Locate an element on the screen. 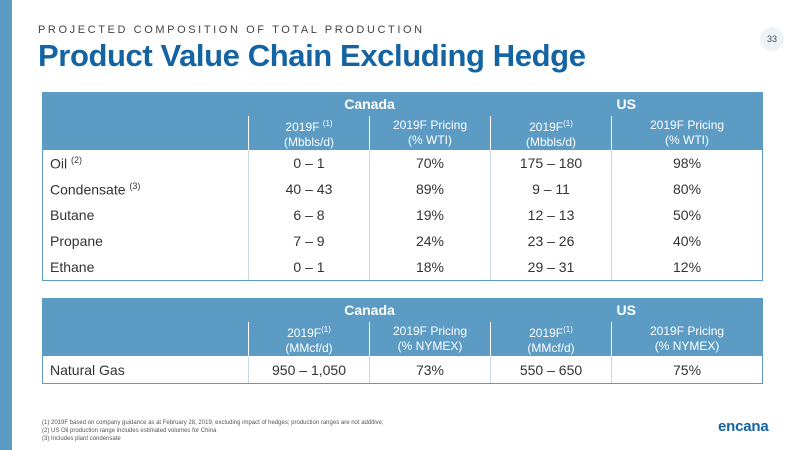 The height and width of the screenshot is (450, 800). table-cell: 19% is located at coordinates (429, 215).